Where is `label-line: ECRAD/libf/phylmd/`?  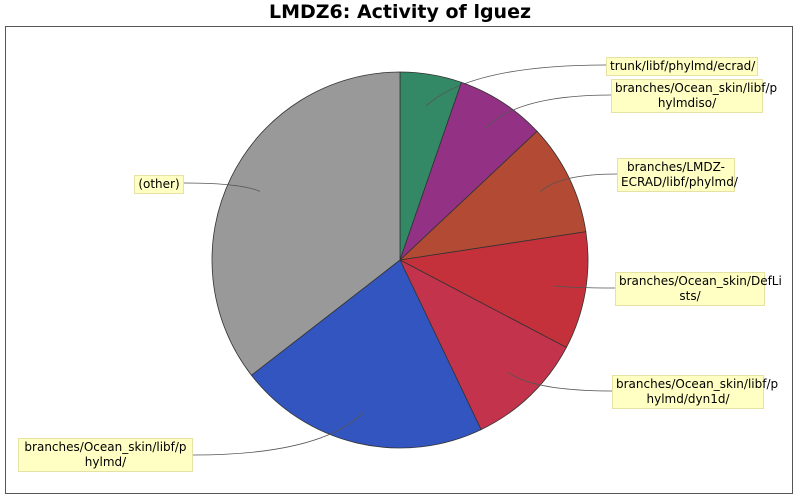
label-line: ECRAD/libf/phylmd/ is located at coordinates (679, 182).